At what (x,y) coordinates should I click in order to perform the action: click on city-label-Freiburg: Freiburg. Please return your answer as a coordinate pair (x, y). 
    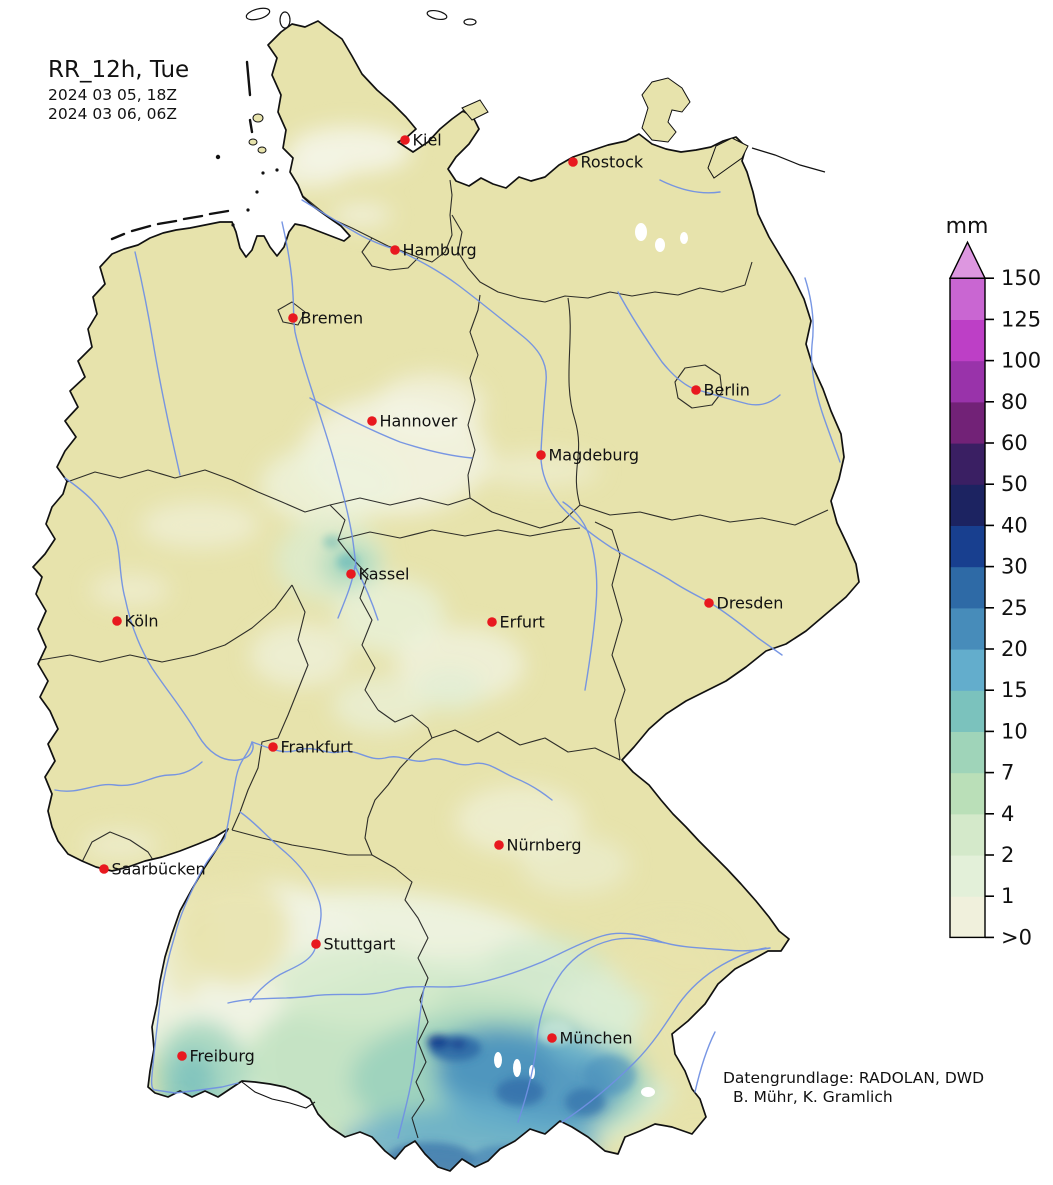
    Looking at the image, I should click on (222, 1056).